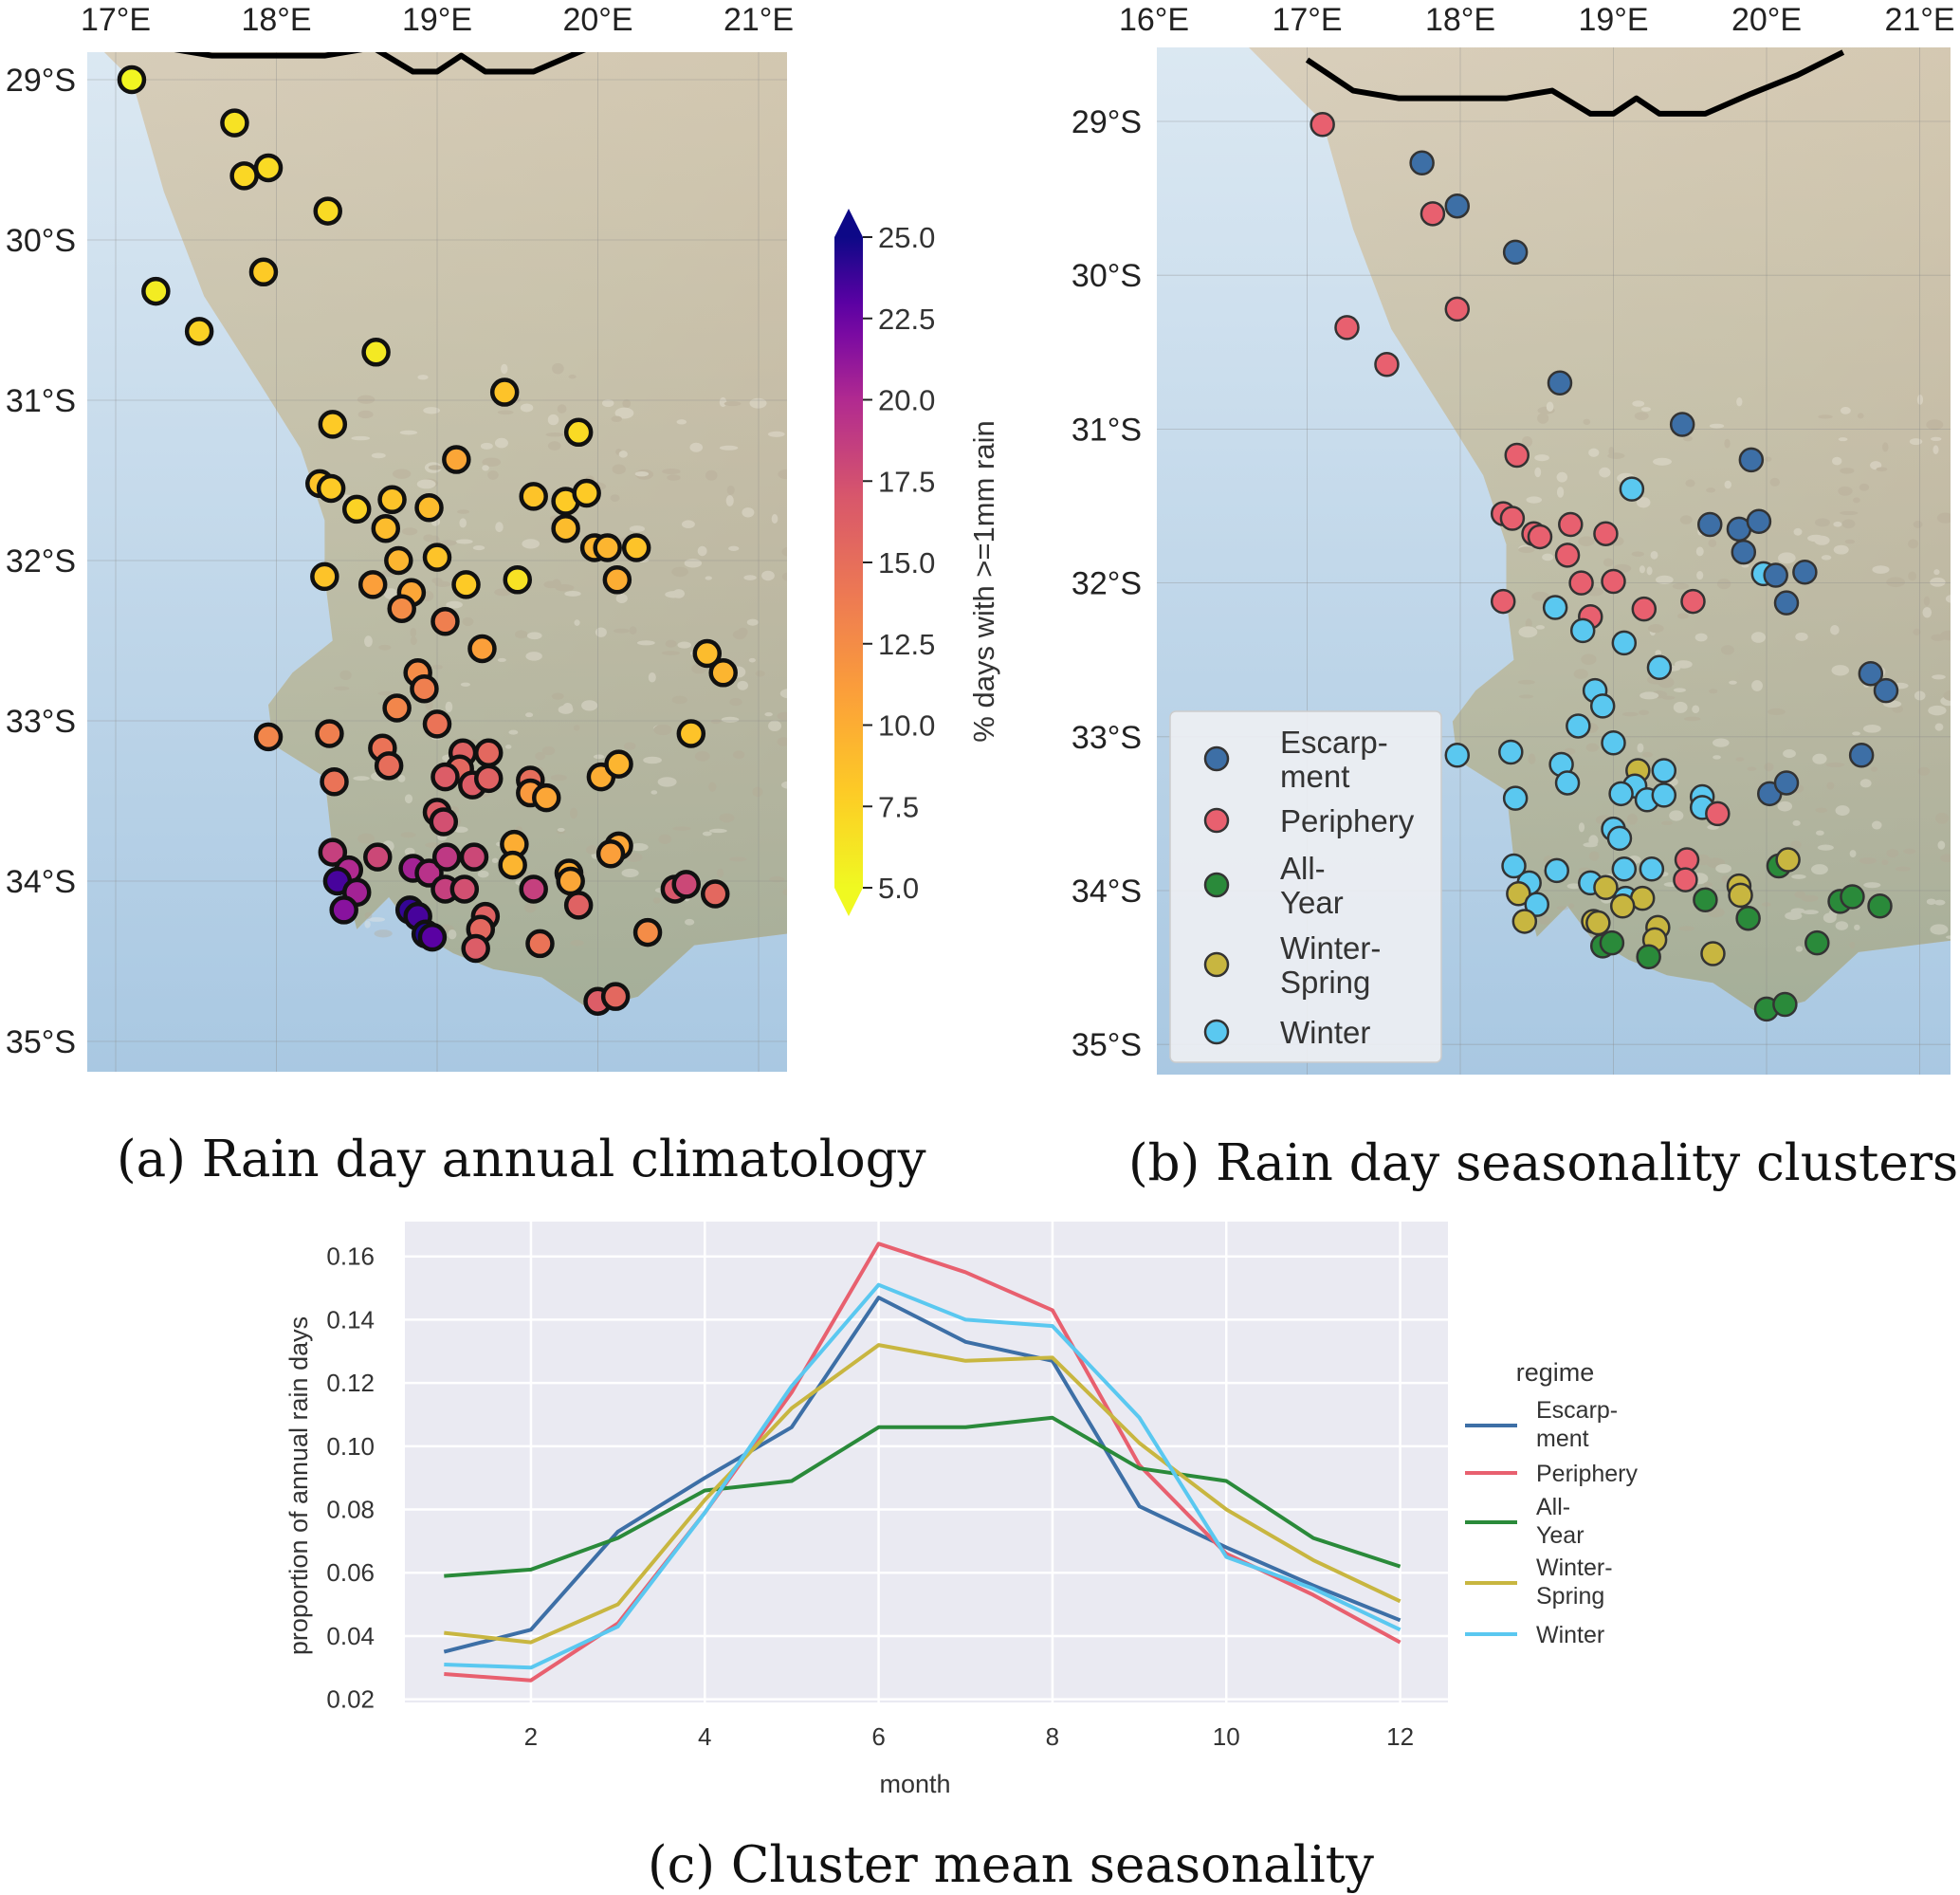  I want to click on lon-tick-label: 17°E, so click(116, 20).